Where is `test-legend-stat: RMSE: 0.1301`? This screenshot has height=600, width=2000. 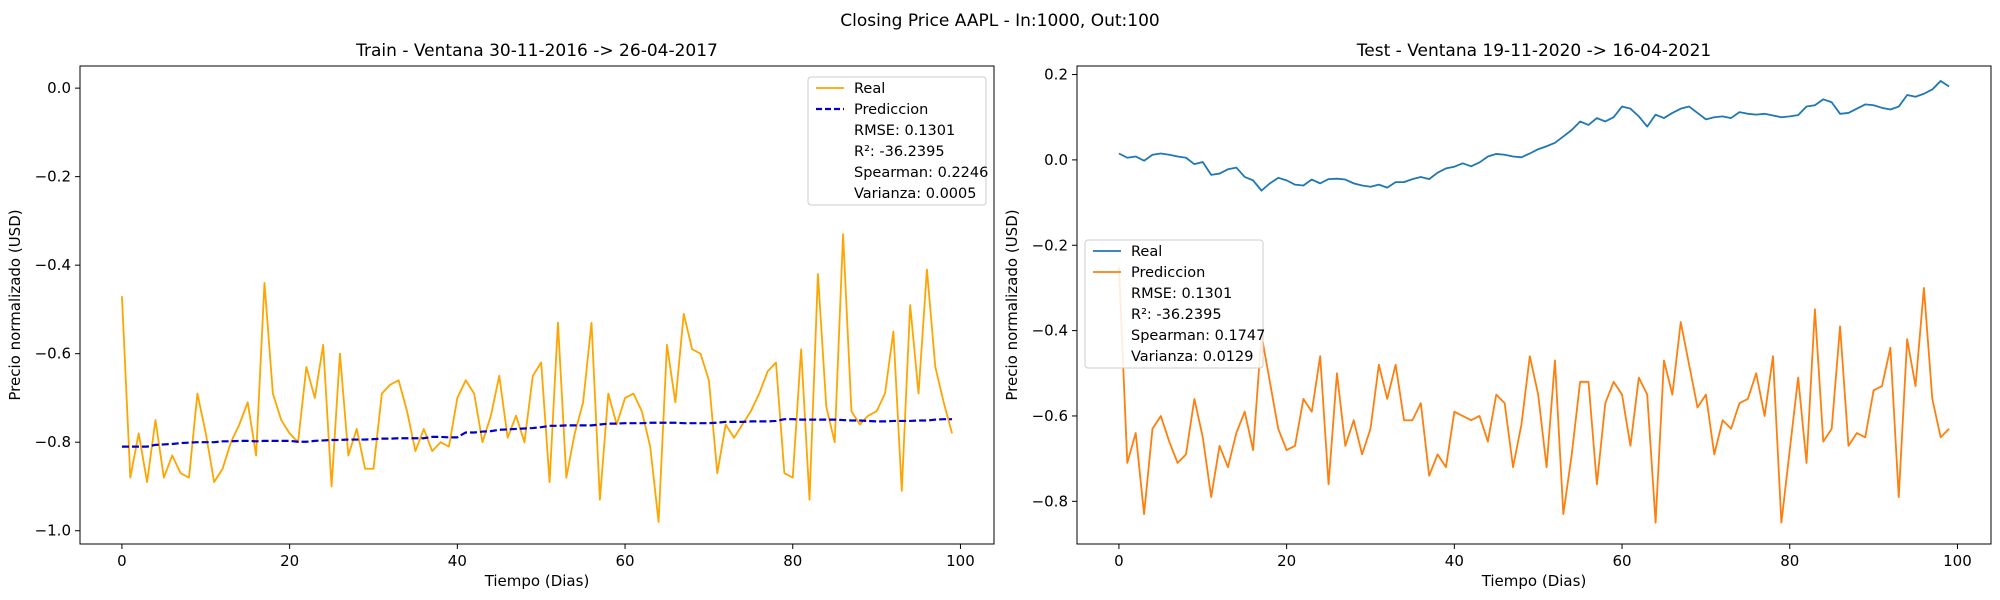
test-legend-stat: RMSE: 0.1301 is located at coordinates (1181, 294).